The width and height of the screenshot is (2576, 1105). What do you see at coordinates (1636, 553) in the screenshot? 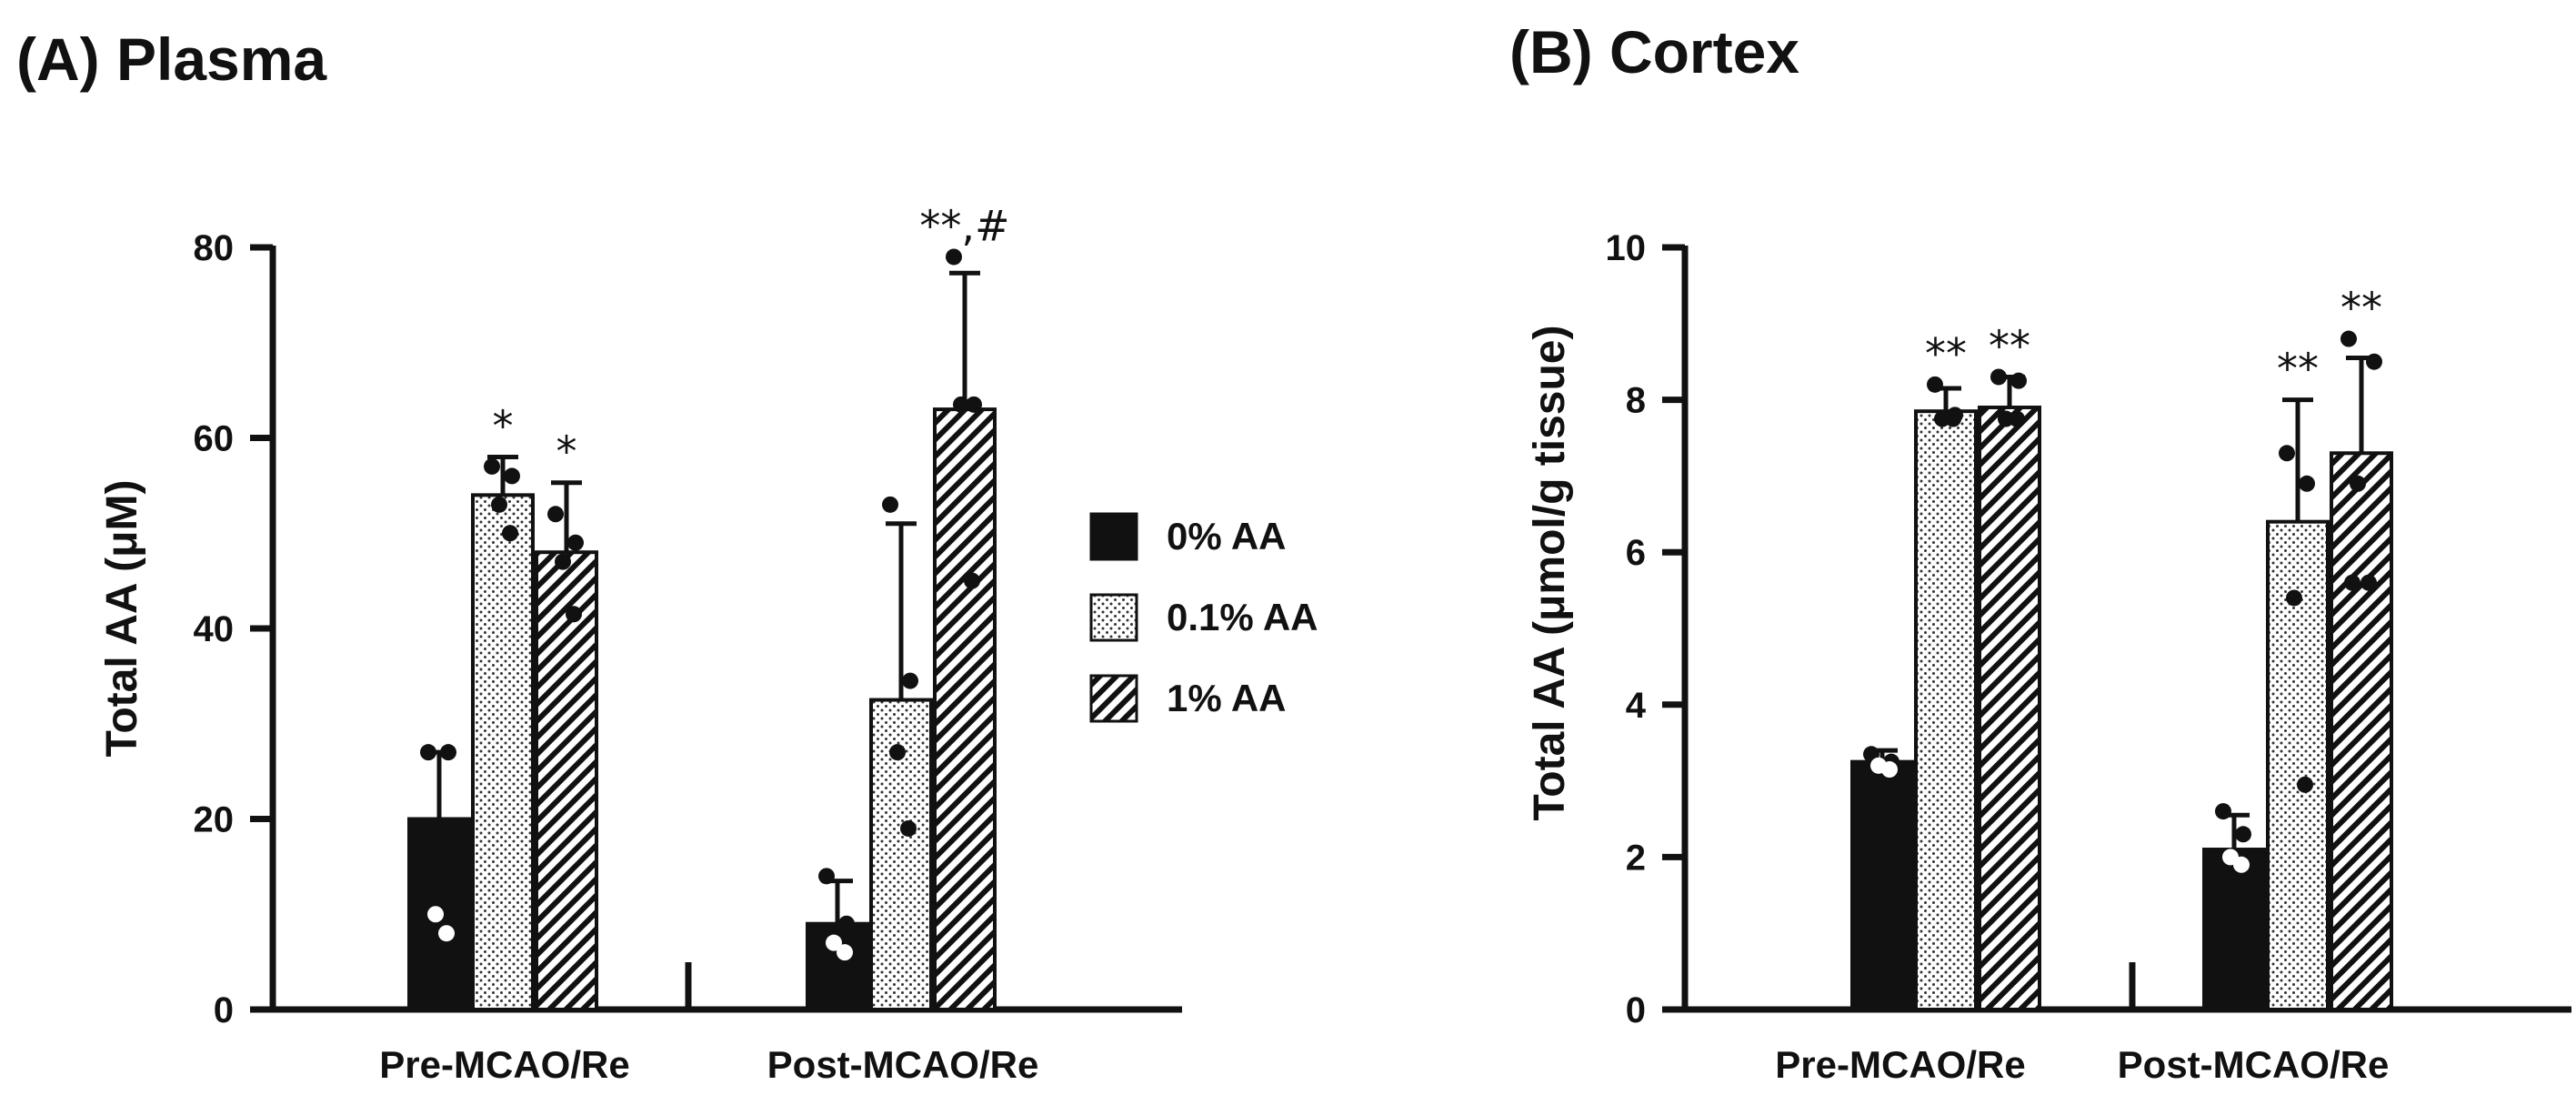
I see `panel-b-y-tick-label: 6` at bounding box center [1636, 553].